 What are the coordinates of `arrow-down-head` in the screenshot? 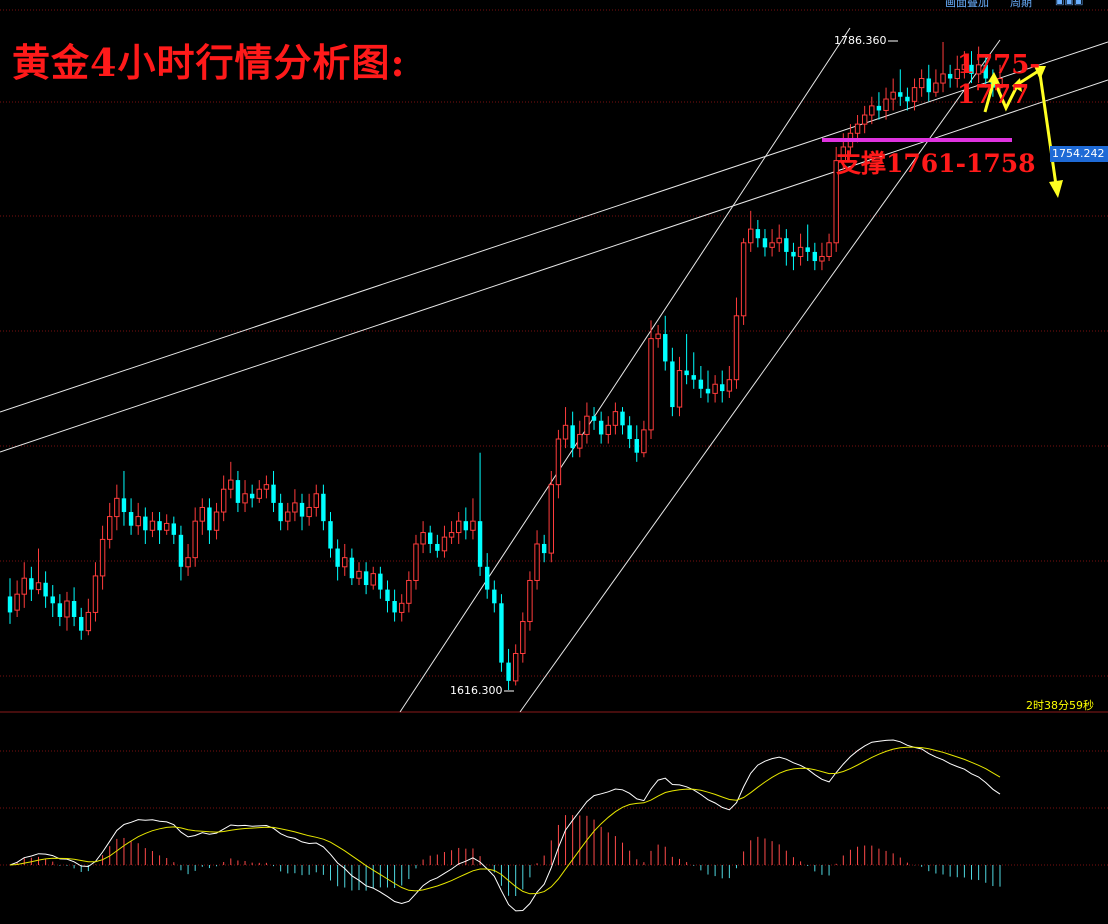 It's located at (1056, 189).